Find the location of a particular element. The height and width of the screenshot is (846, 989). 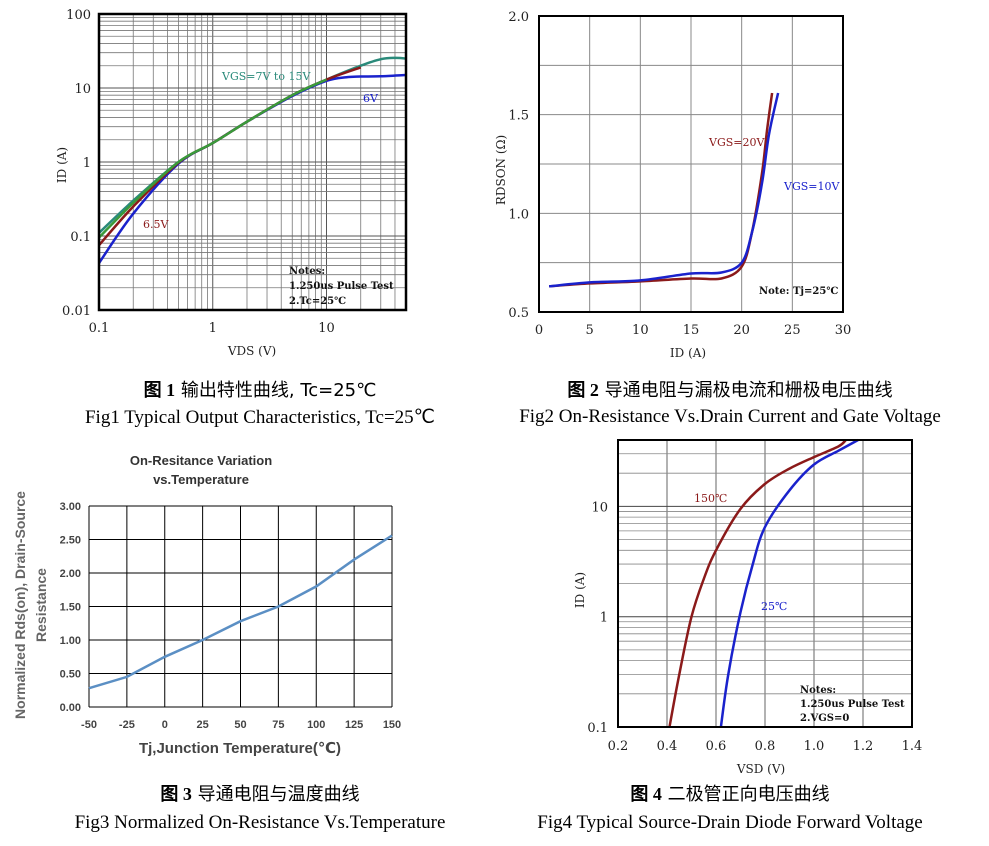

fig2-note-line: Note: Tj=25℃ is located at coordinates (798, 291).